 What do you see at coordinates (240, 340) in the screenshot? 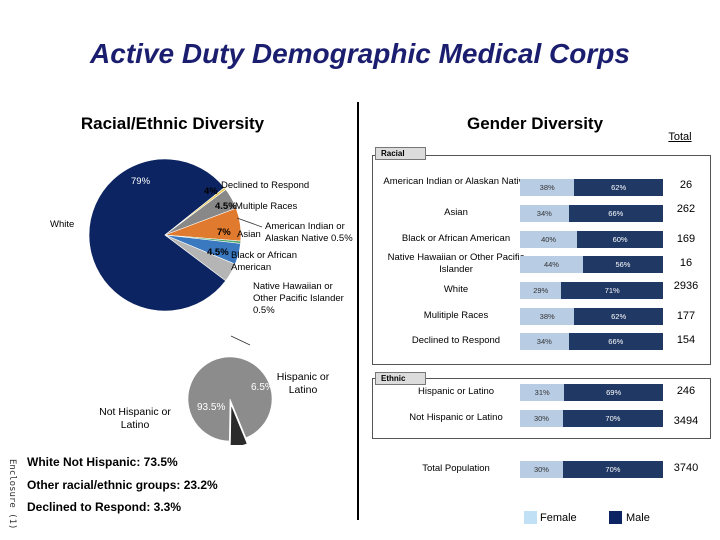
I see `hawaiian-leader-line` at bounding box center [240, 340].